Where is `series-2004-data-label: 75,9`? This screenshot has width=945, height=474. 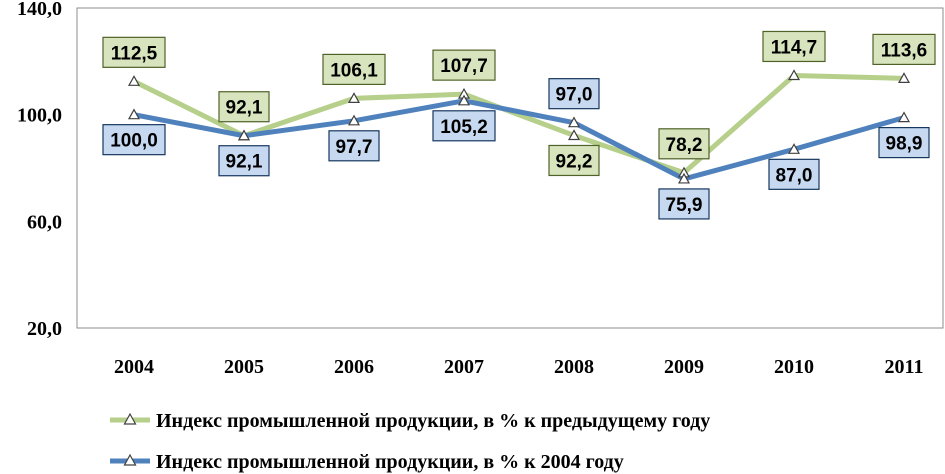 series-2004-data-label: 75,9 is located at coordinates (684, 204).